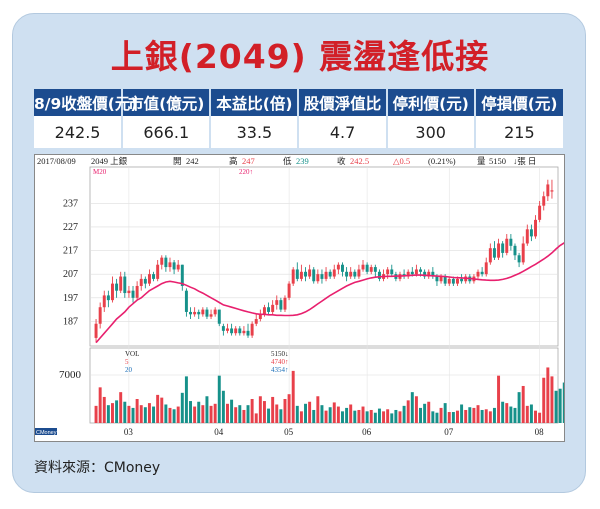 This screenshot has width=600, height=509. Describe the element at coordinates (280, 362) in the screenshot. I see `vol-legend-value-1: 4740↑` at that location.